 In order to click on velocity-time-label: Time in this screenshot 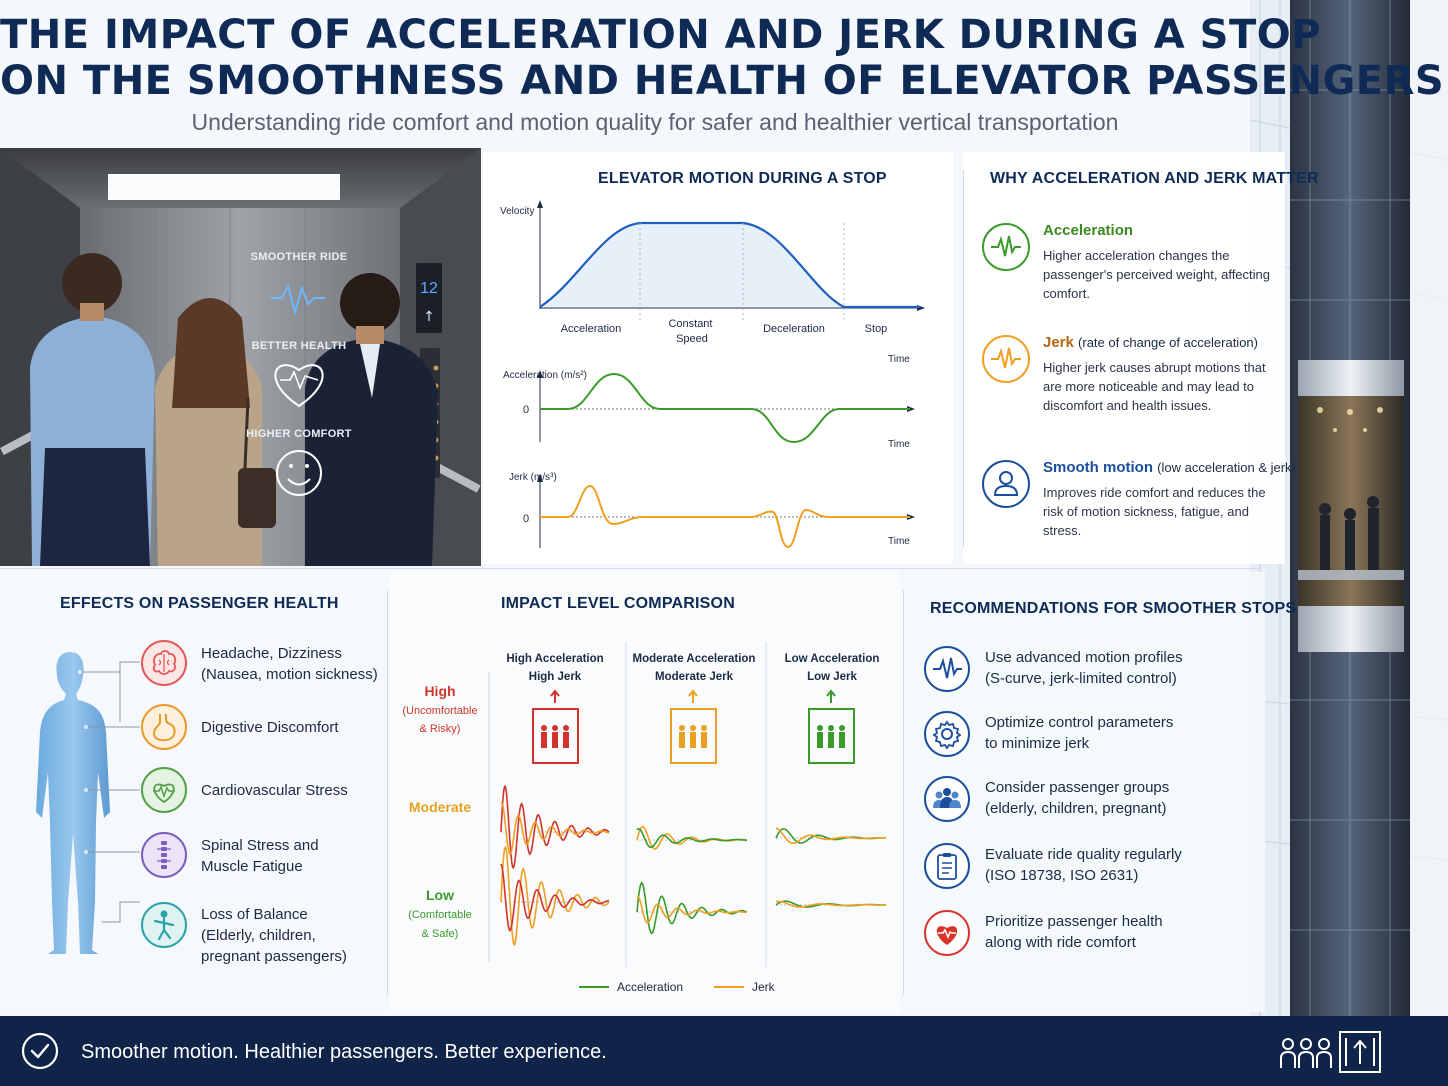, I will do `click(899, 359)`.